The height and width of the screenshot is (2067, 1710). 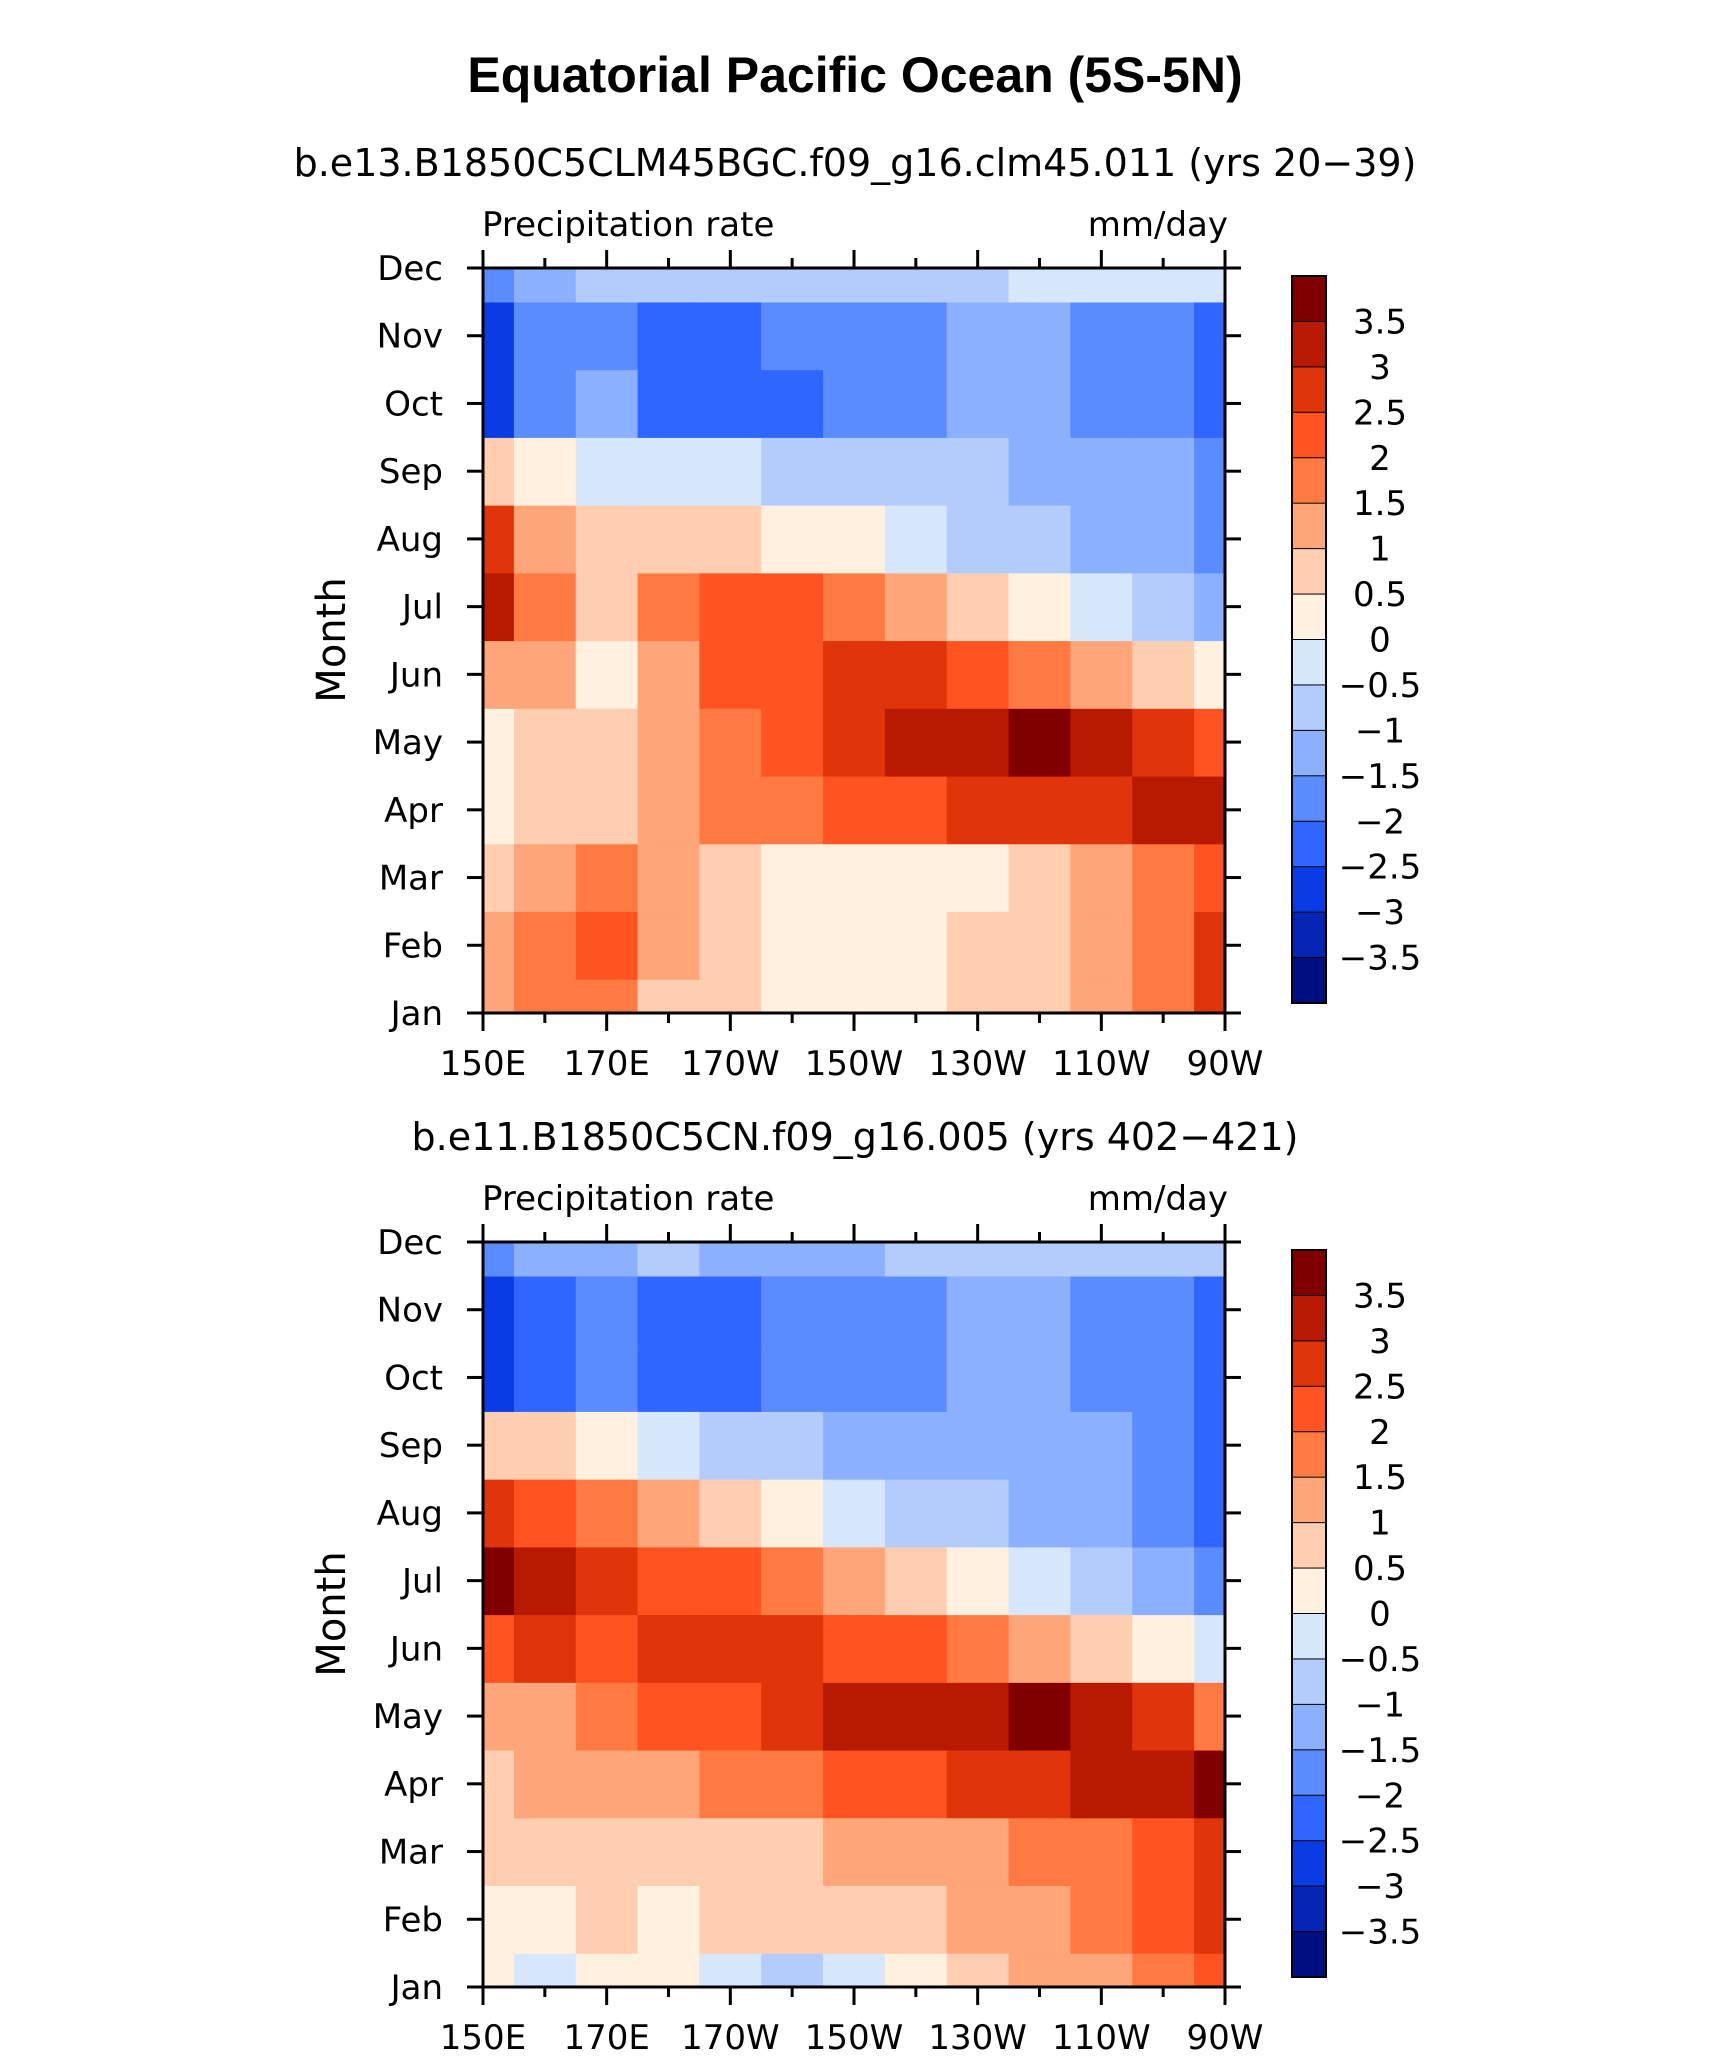 I want to click on colorbar-label: −3.5, so click(x=1380, y=959).